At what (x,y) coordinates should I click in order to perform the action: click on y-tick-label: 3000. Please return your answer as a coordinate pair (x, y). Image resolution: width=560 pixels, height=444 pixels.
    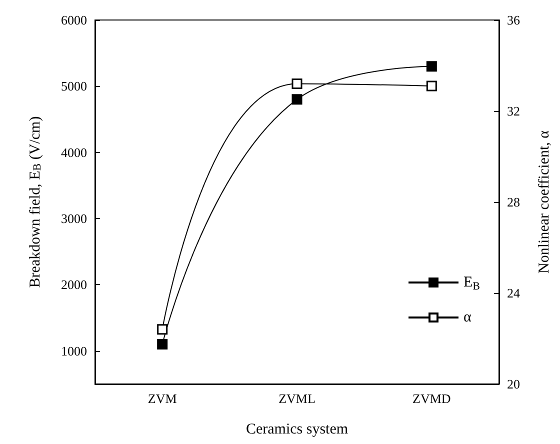
    Looking at the image, I should click on (74, 218).